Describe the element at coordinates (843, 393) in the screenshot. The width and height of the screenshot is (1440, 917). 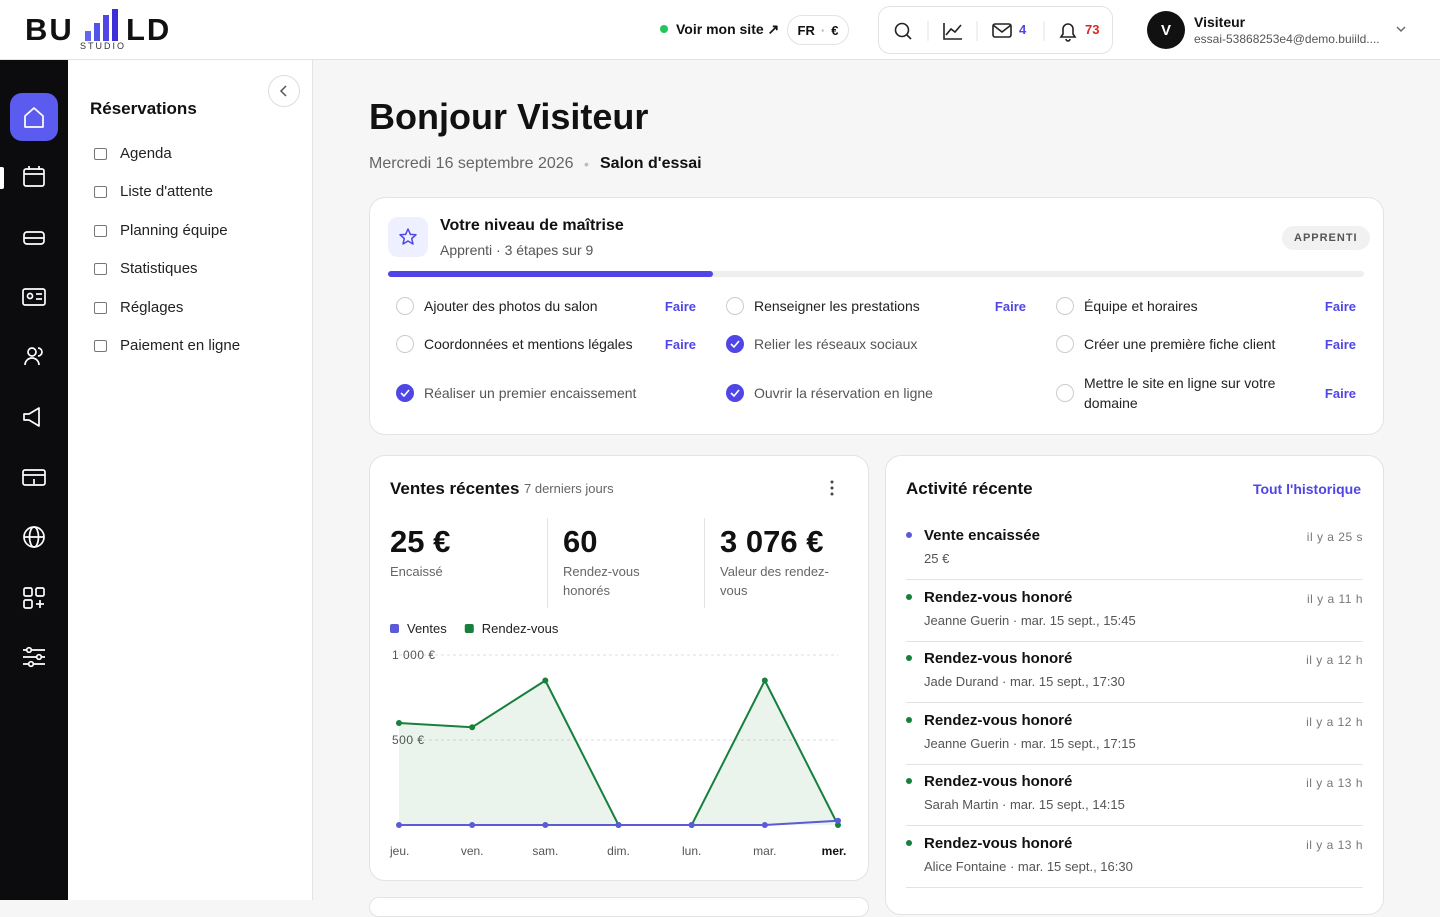
I see `task-label: Ouvrir la réservation en ligne` at that location.